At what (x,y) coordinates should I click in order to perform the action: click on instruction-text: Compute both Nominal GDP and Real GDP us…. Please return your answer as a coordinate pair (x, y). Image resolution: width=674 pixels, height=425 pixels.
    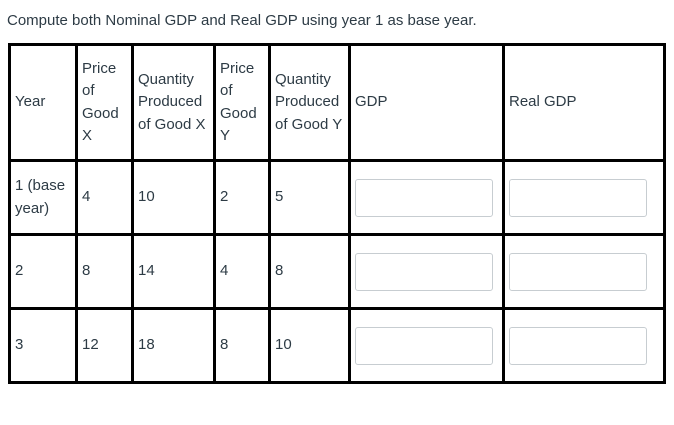
    Looking at the image, I should click on (242, 20).